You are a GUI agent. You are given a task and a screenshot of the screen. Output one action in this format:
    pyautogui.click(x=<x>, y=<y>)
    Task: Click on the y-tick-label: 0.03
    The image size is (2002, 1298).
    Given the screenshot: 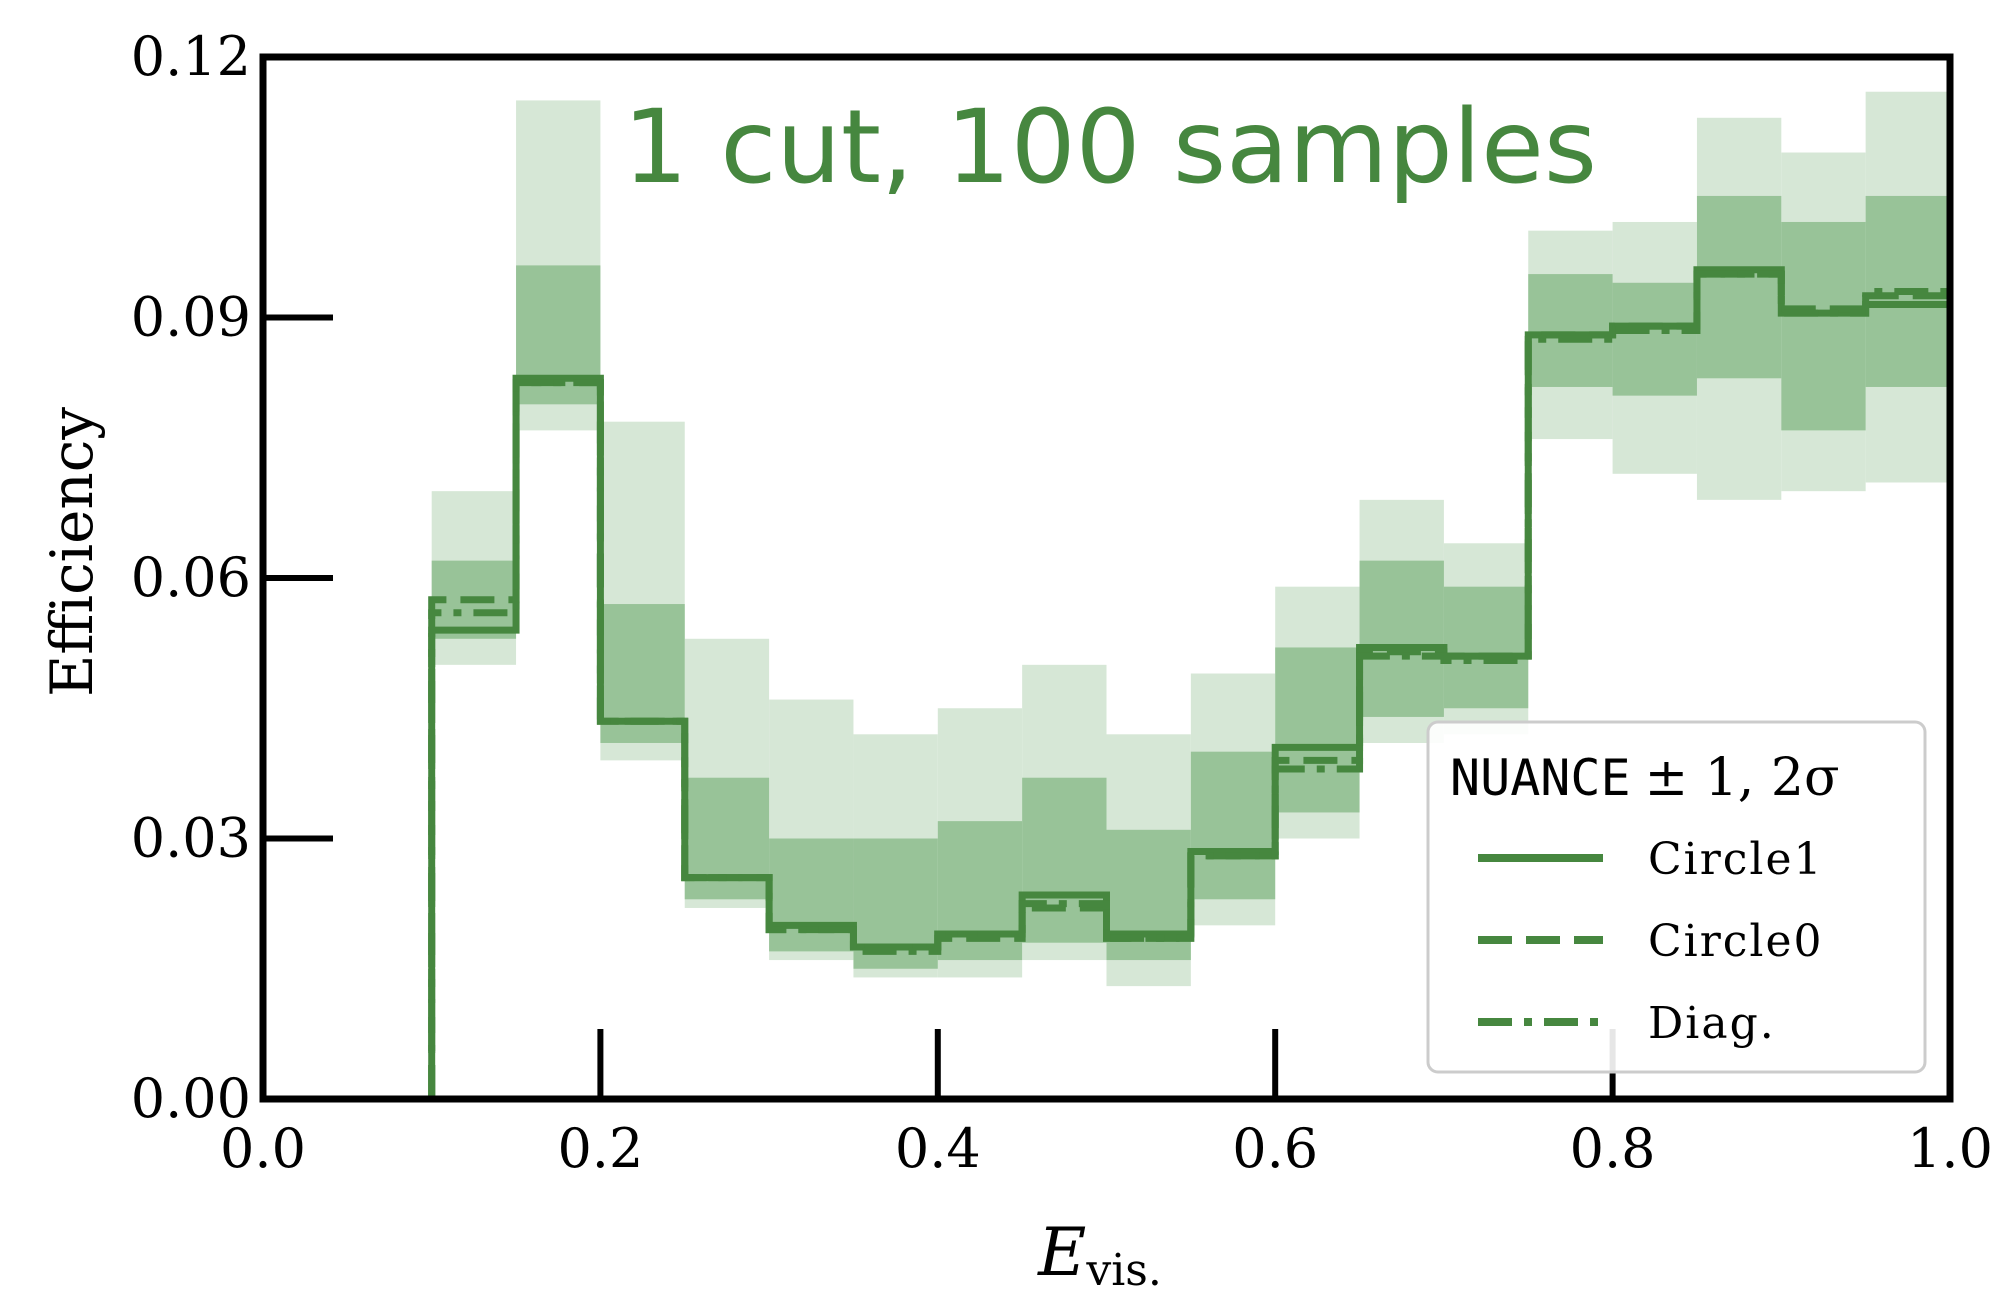 What is the action you would take?
    pyautogui.click(x=191, y=838)
    